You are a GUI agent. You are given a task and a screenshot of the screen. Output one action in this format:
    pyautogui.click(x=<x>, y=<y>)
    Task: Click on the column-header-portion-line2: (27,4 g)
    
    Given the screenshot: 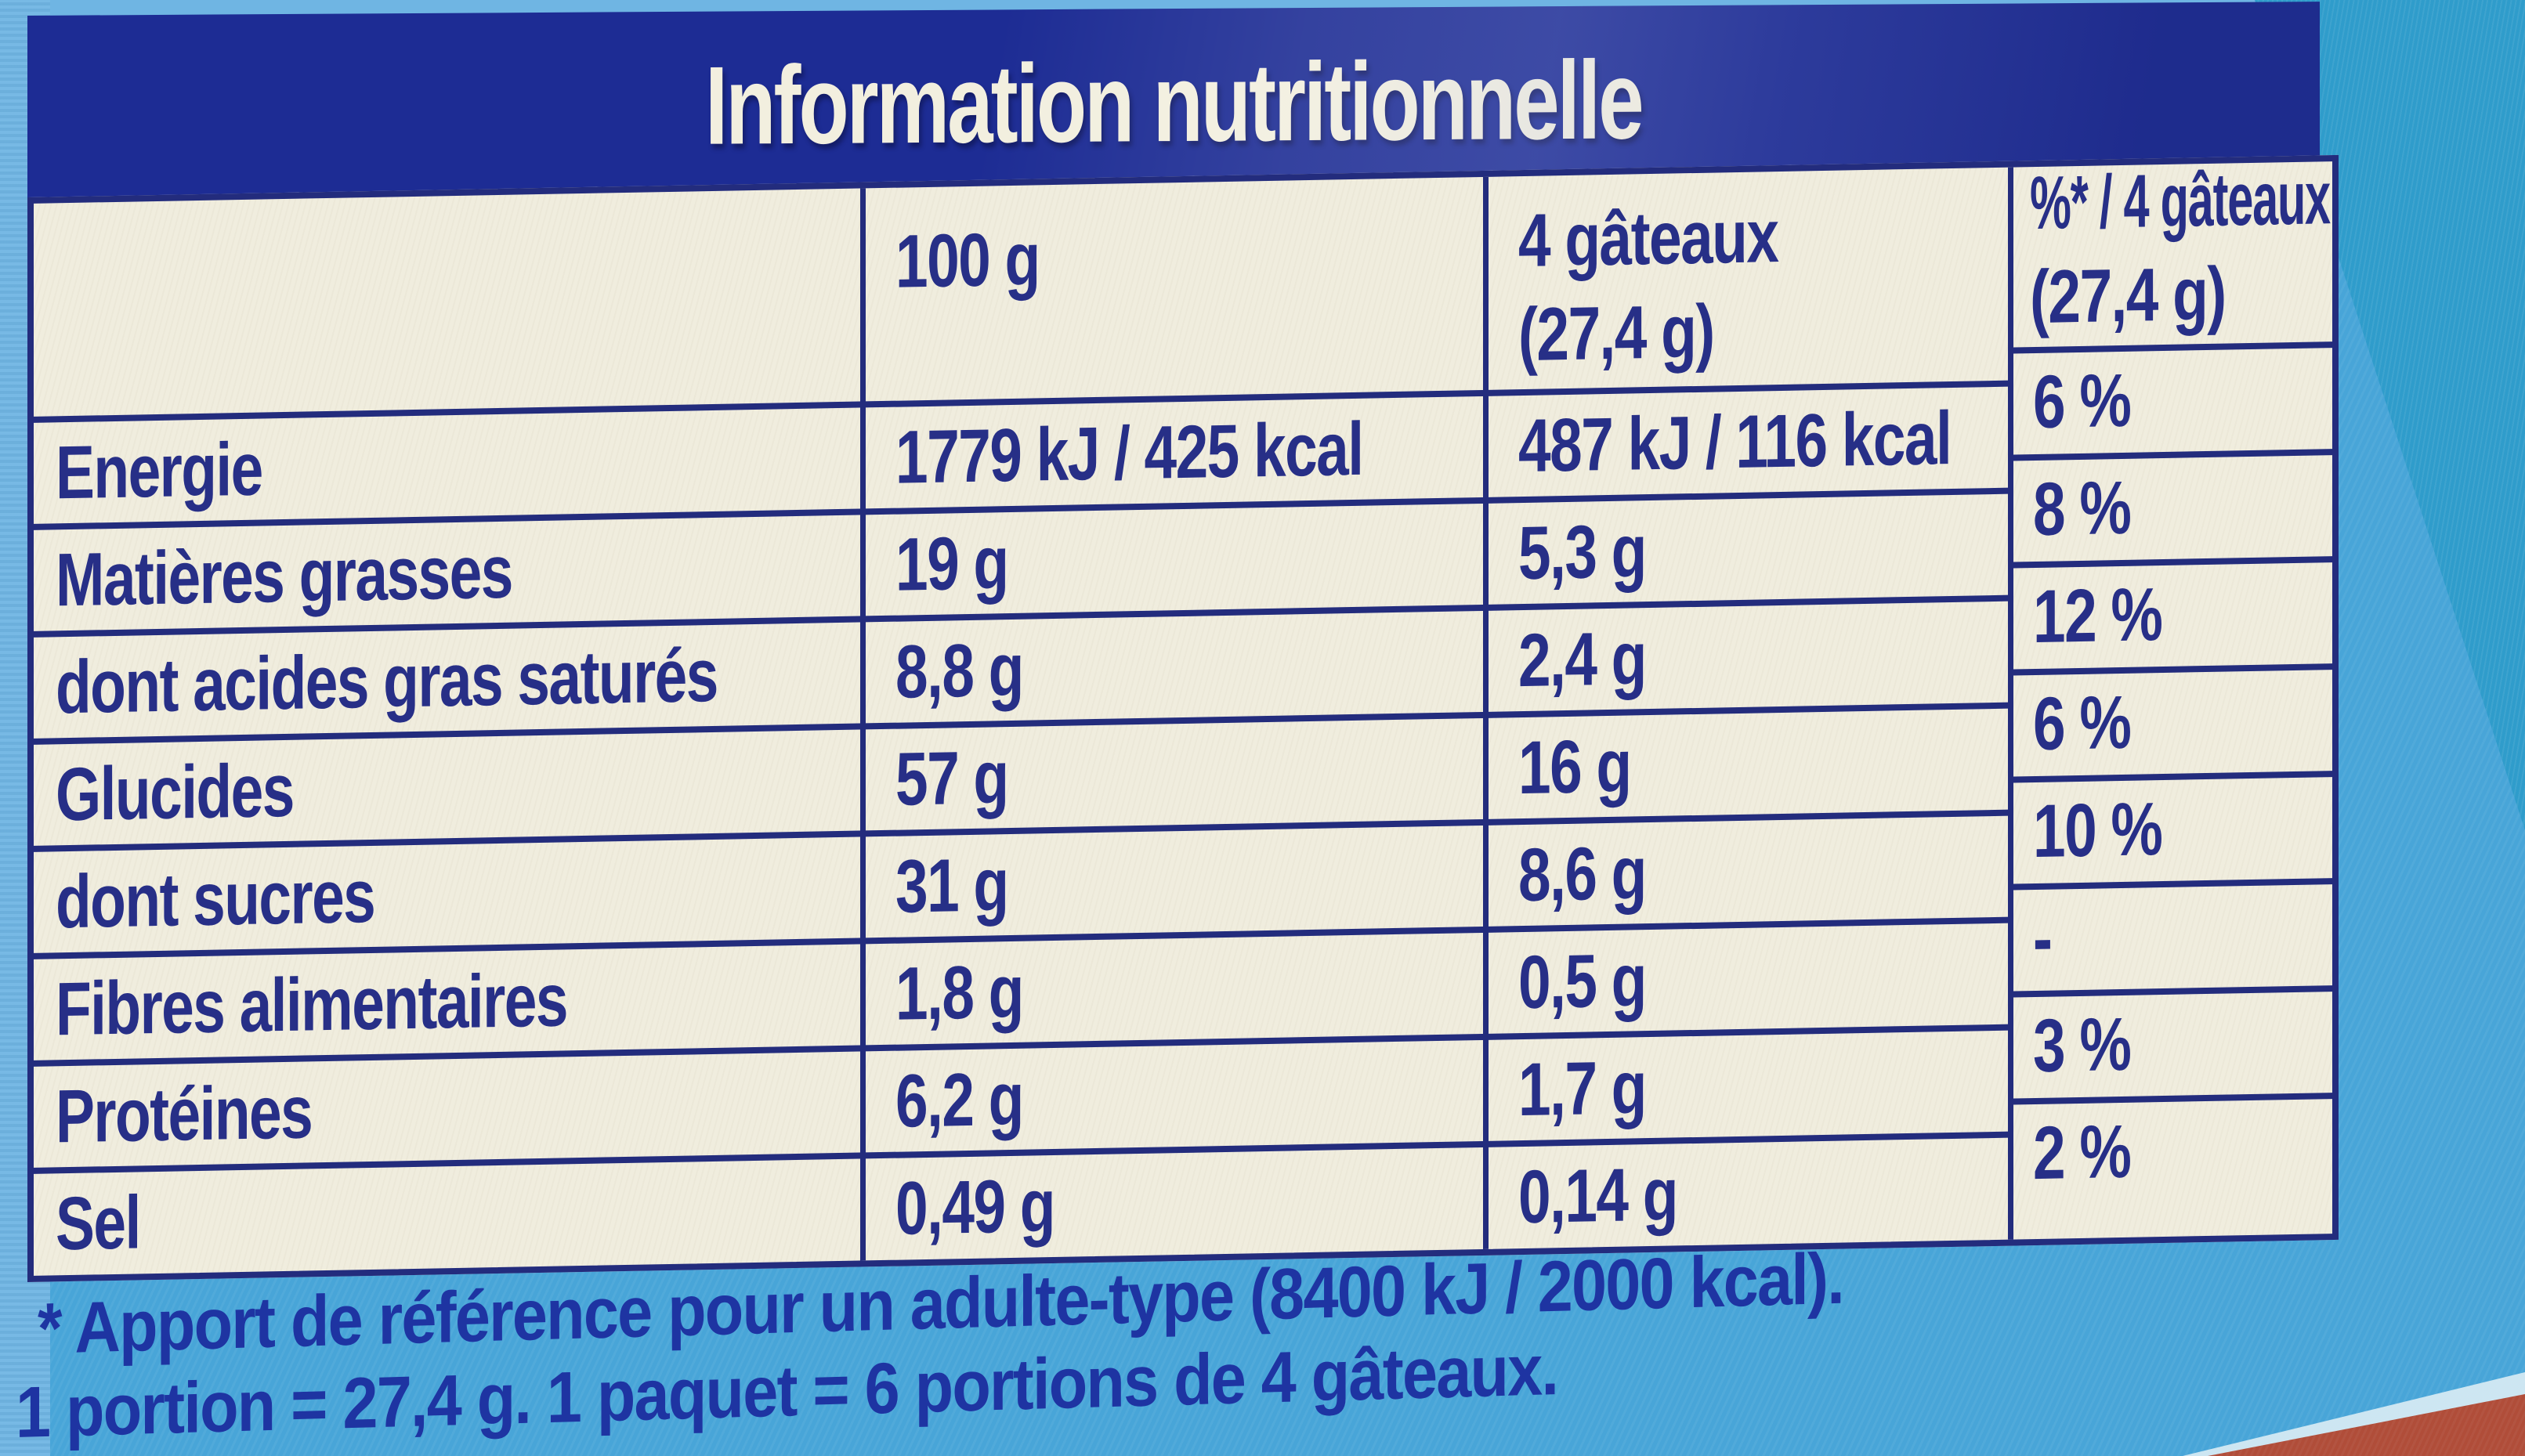 What is the action you would take?
    pyautogui.click(x=1616, y=333)
    